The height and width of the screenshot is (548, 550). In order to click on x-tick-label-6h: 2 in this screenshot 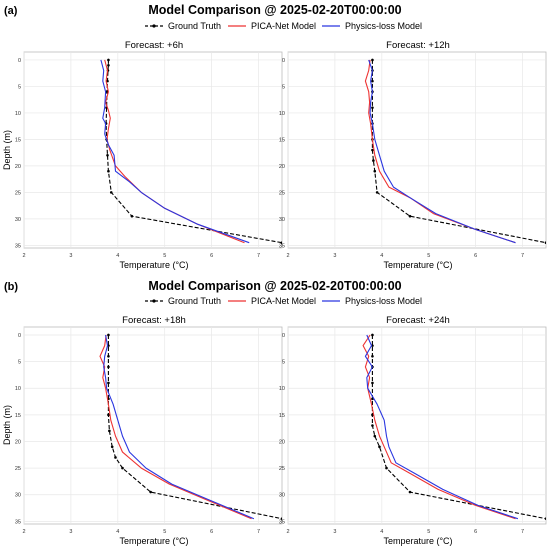, I will do `click(23, 256)`.